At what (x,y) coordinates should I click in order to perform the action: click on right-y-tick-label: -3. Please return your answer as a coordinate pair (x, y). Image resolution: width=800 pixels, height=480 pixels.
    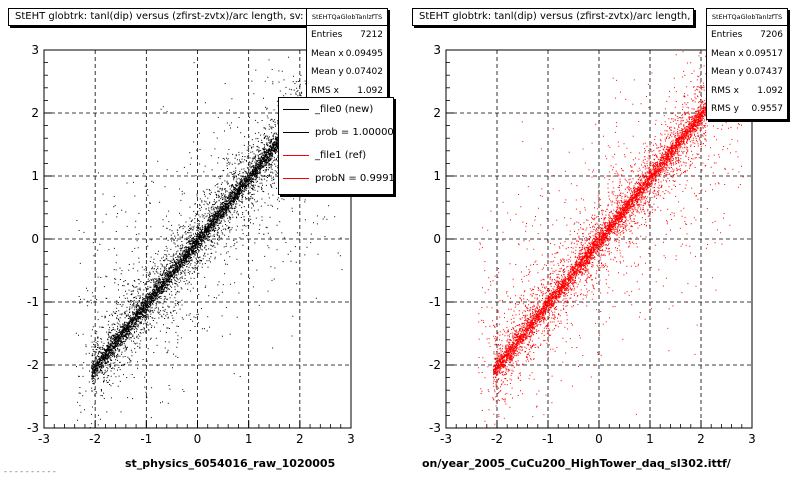
    Looking at the image, I should click on (435, 428).